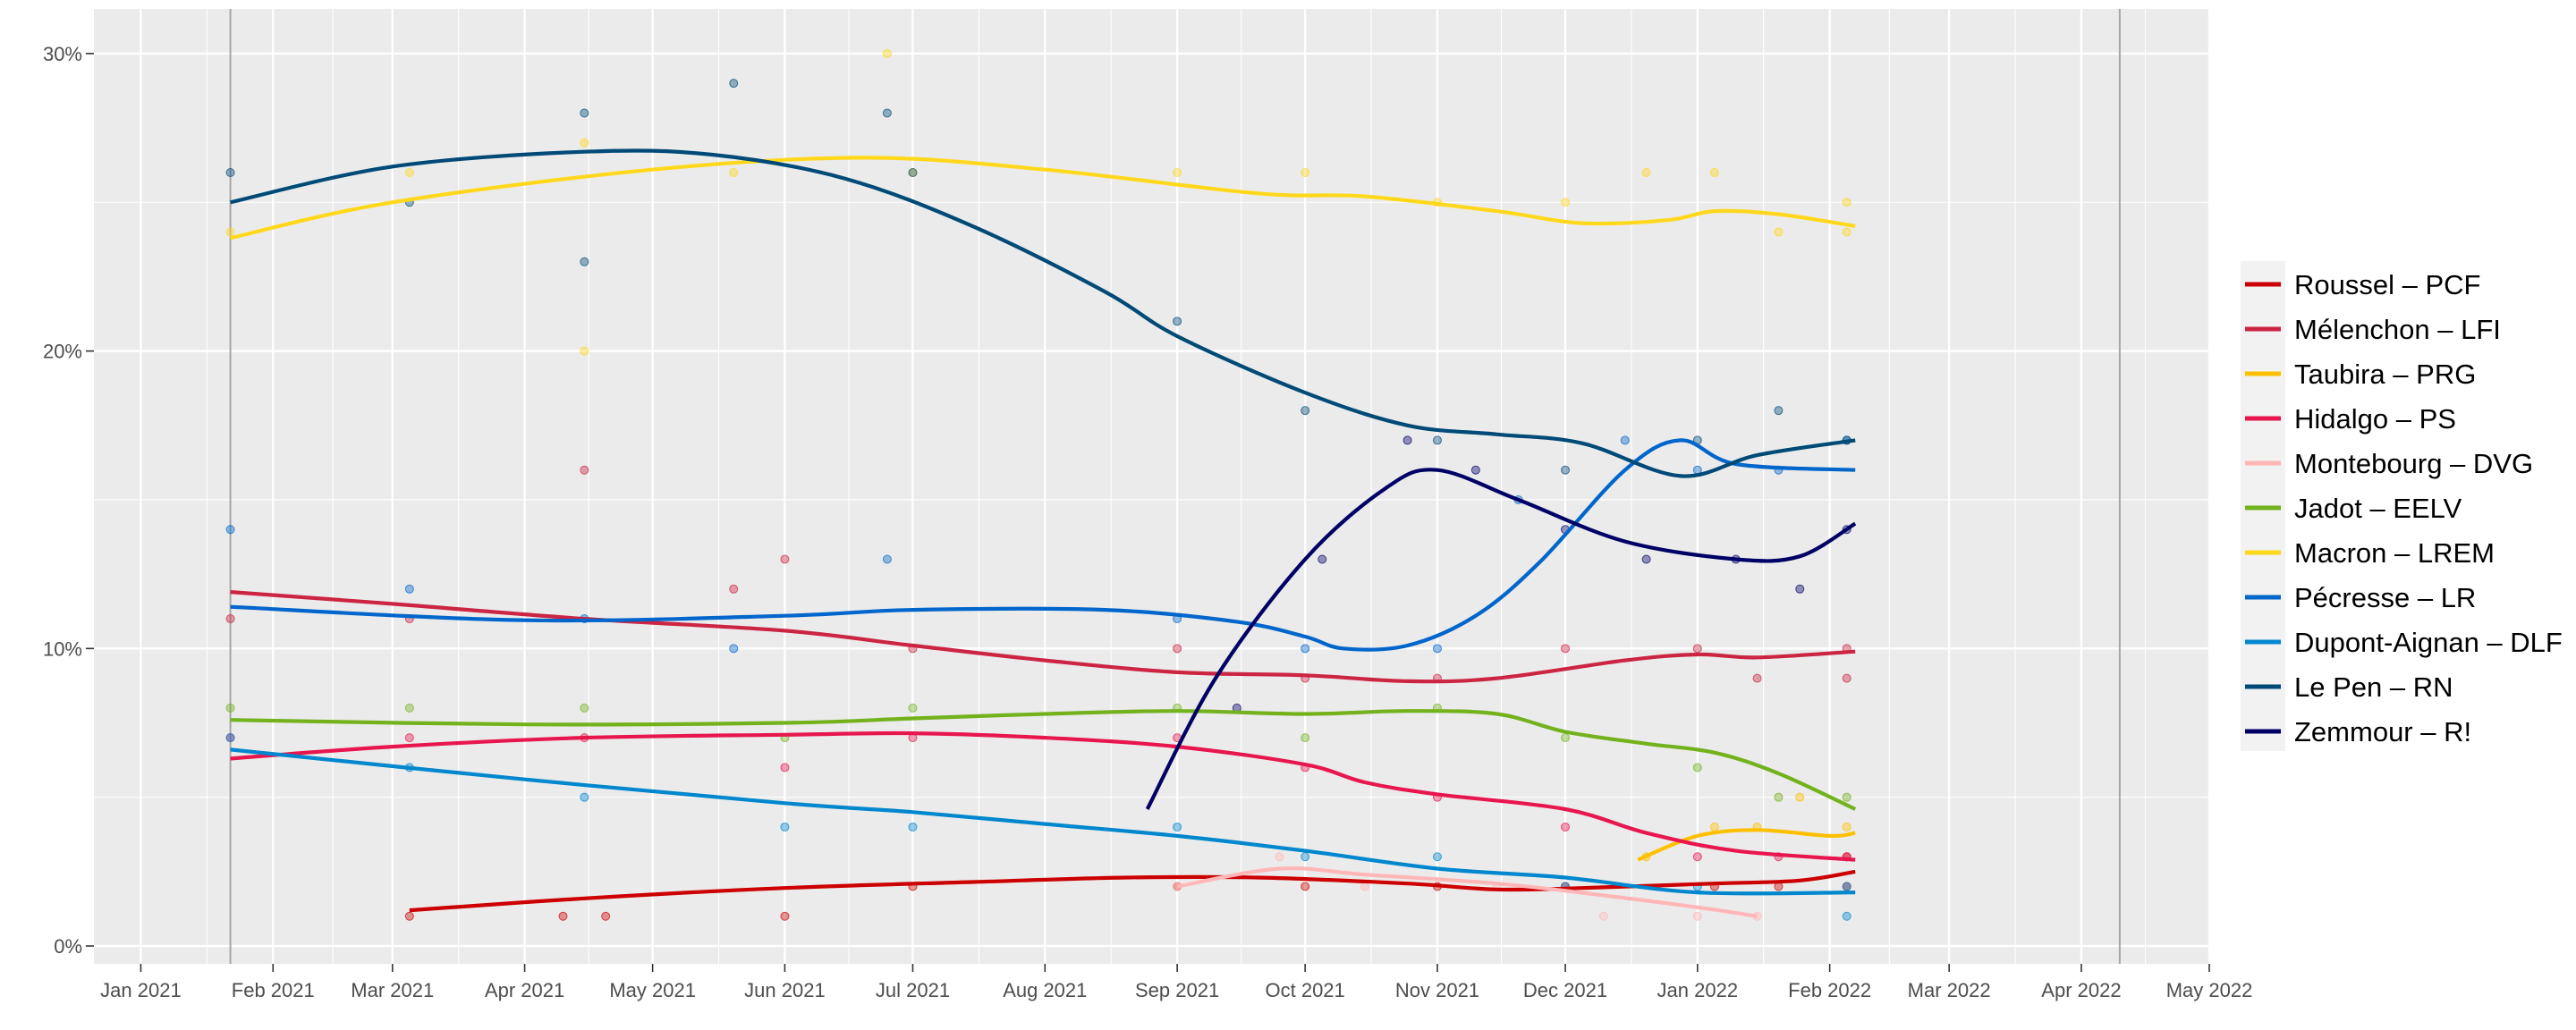 The height and width of the screenshot is (1030, 2576). I want to click on x-tick-label: Mar 2021, so click(392, 990).